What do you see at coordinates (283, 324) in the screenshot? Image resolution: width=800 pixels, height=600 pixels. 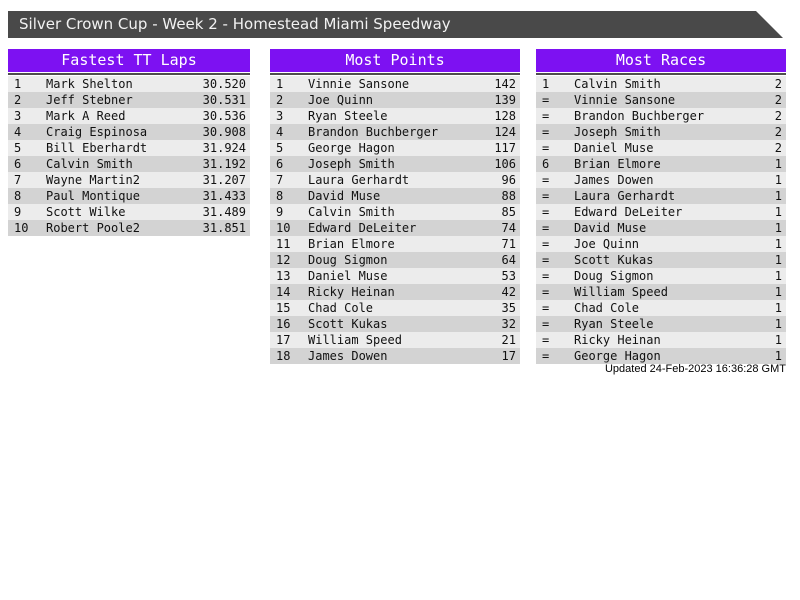 I see `rank-cell: 16` at bounding box center [283, 324].